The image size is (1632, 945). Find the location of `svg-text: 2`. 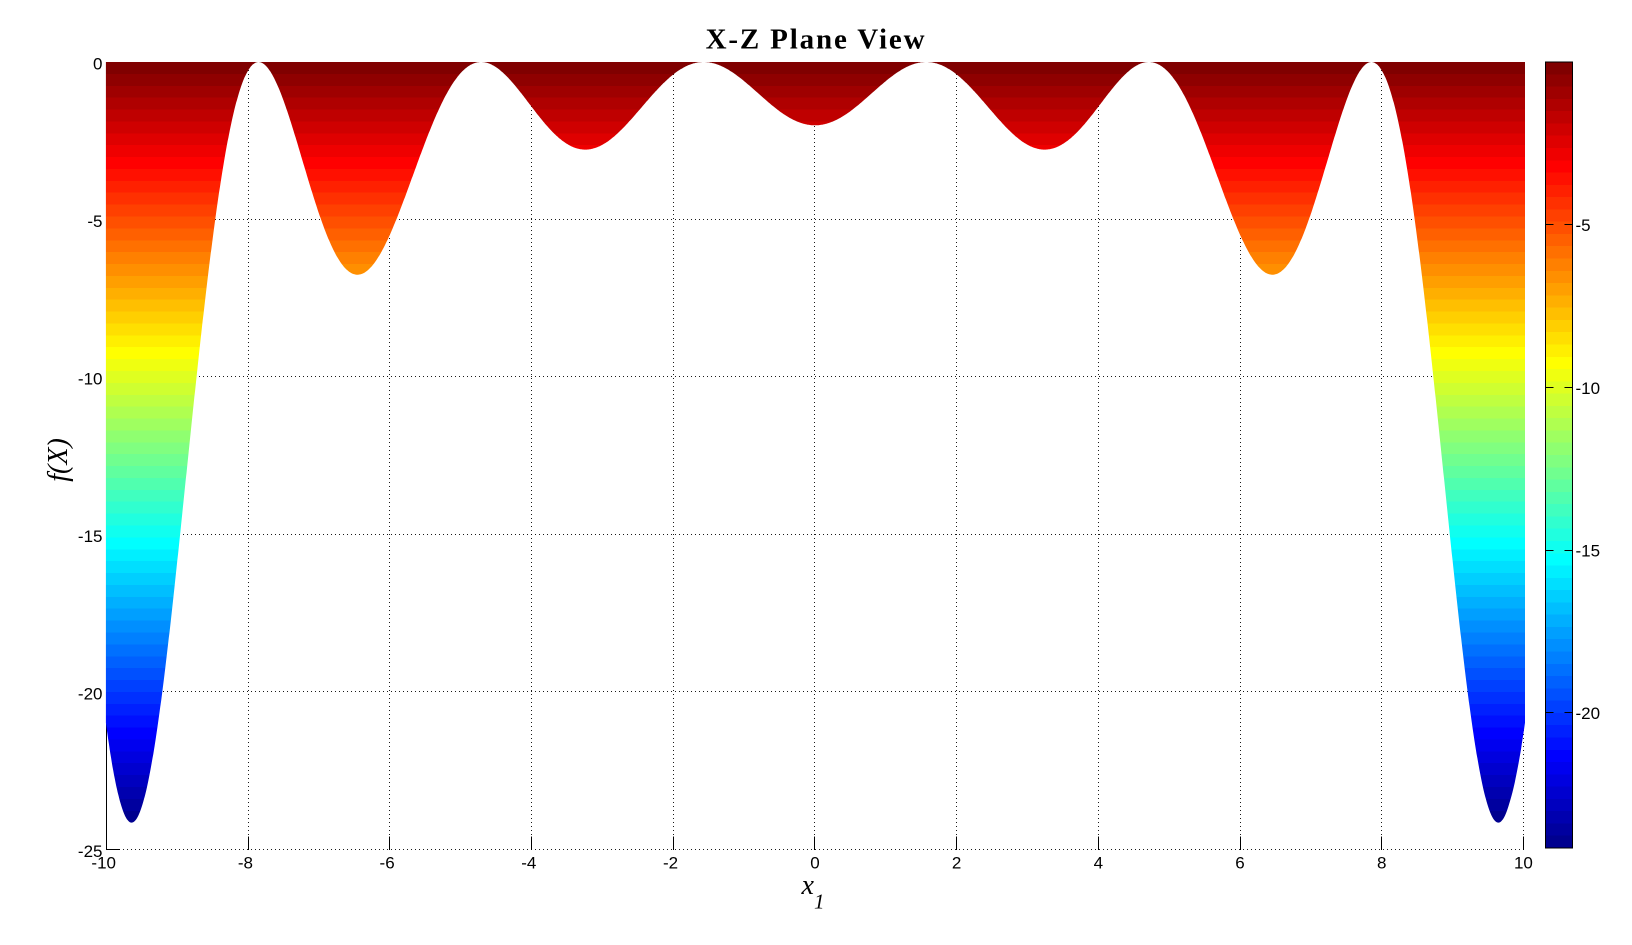

svg-text: 2 is located at coordinates (956, 863).